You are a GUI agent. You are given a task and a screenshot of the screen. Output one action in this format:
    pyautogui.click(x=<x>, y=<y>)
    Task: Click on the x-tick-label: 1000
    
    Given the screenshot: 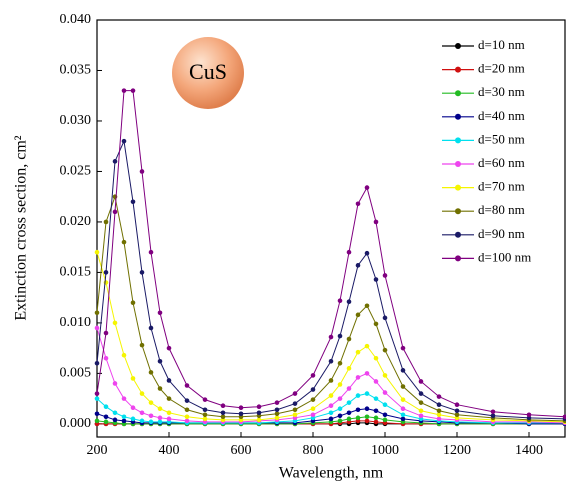 What is the action you would take?
    pyautogui.click(x=385, y=450)
    